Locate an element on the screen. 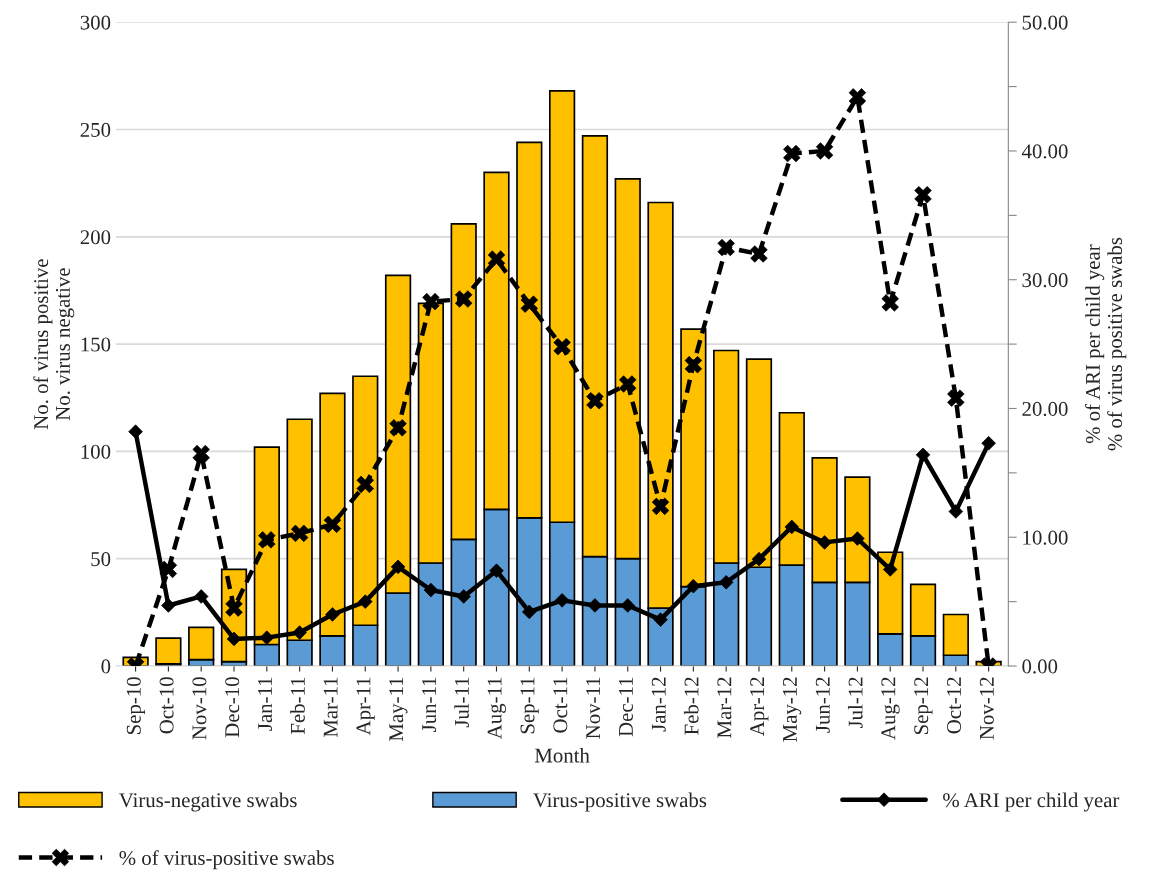 This screenshot has height=888, width=1159. legend-label: Virus-negative swabs is located at coordinates (207, 802).